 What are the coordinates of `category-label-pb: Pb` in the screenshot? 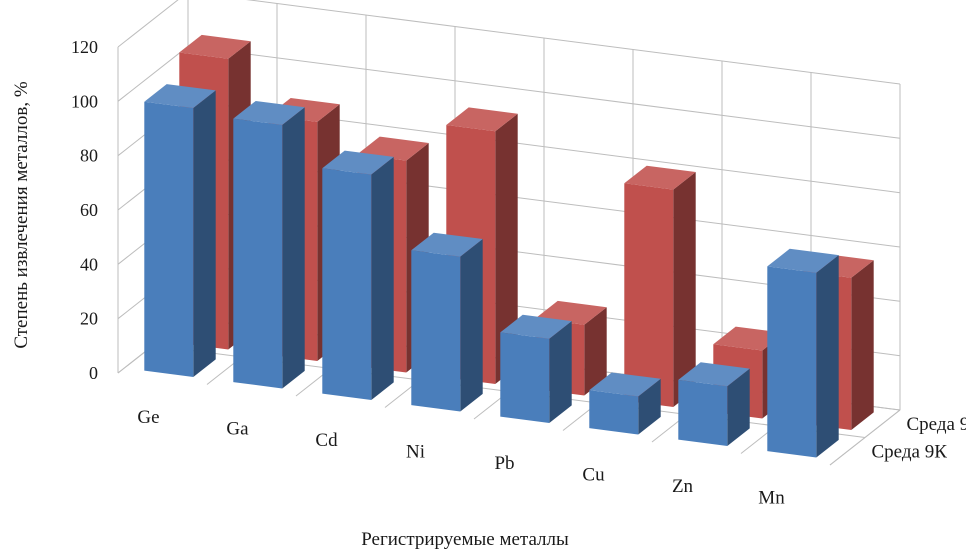 It's located at (504, 463).